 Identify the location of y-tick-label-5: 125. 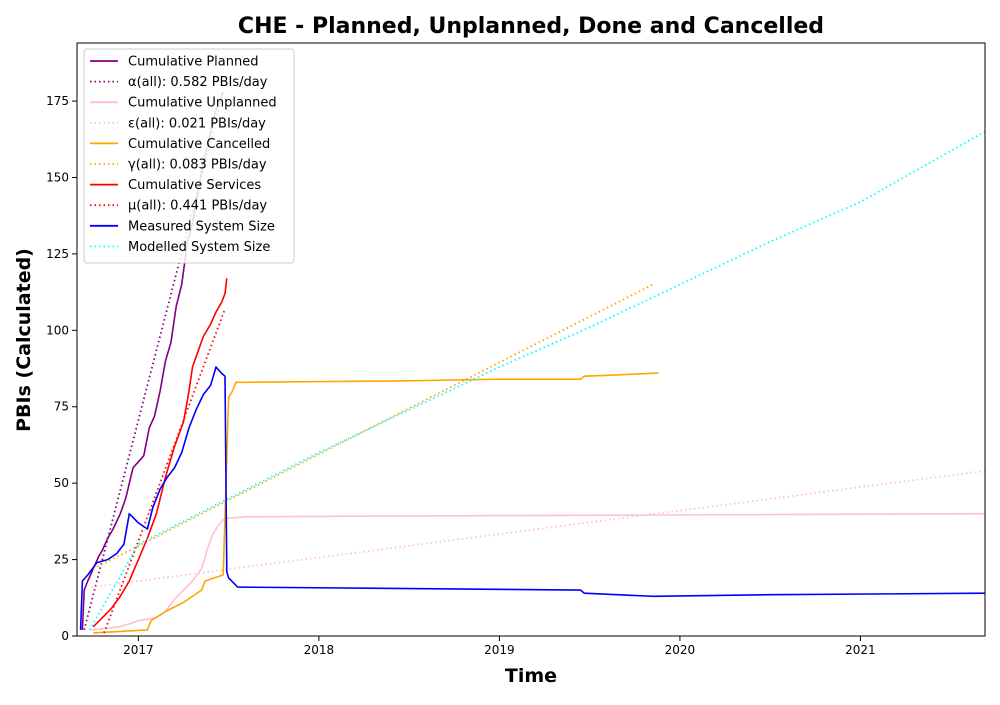
(57, 254).